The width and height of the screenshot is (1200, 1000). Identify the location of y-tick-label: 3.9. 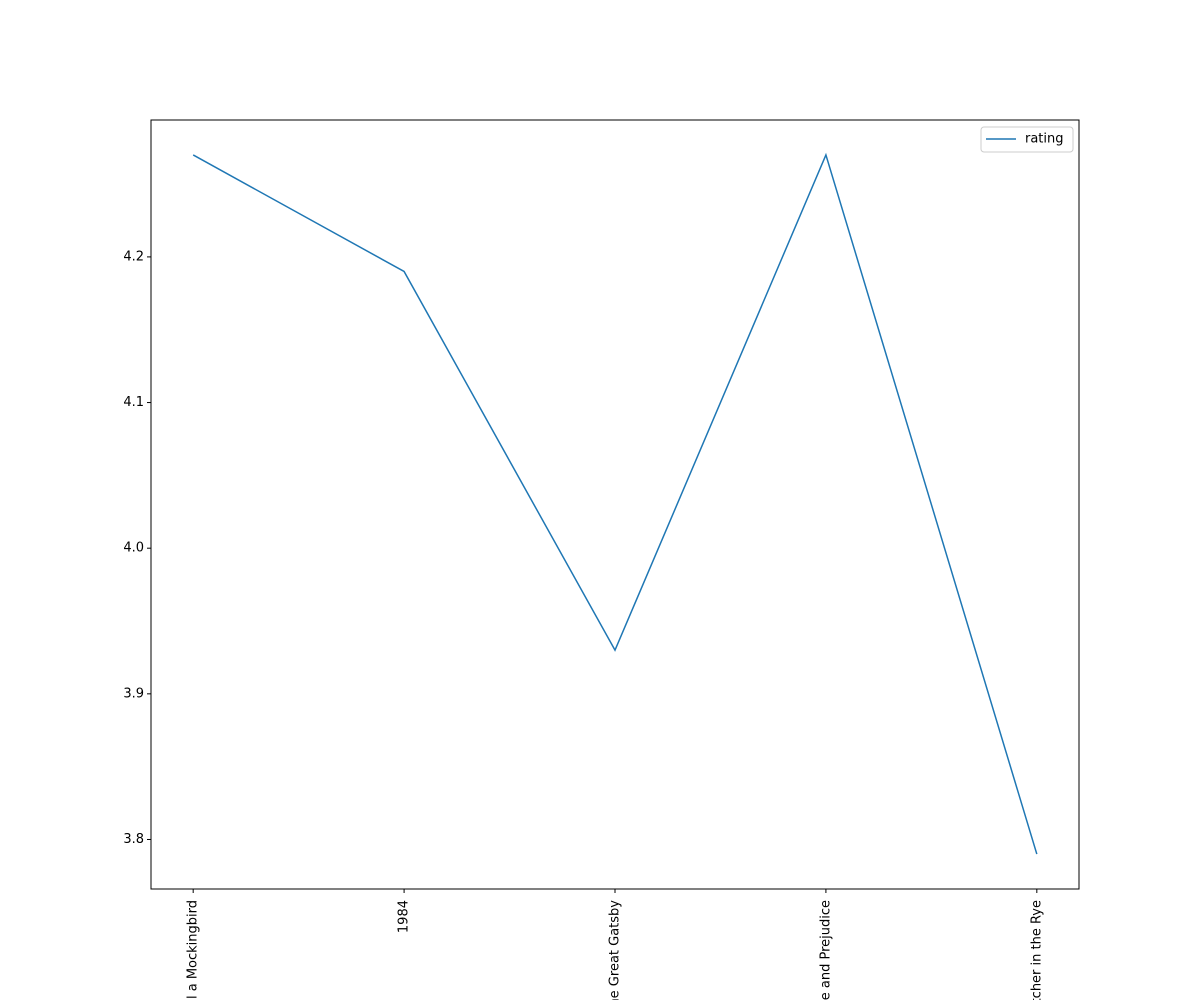
(133, 693).